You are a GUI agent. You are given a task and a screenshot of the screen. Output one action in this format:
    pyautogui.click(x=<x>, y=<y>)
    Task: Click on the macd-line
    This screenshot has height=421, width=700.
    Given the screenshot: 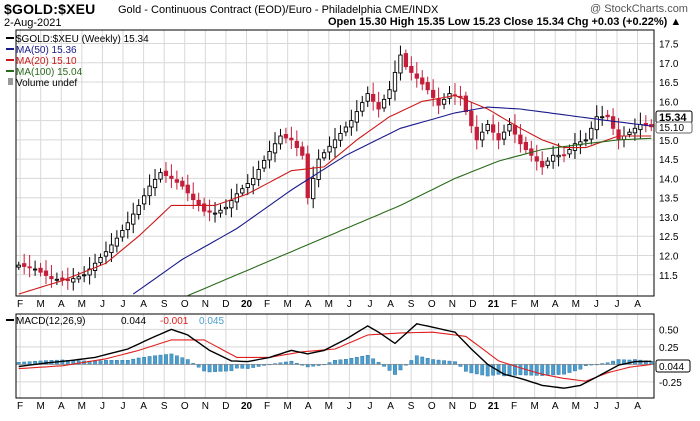 What is the action you would take?
    pyautogui.click(x=335, y=356)
    